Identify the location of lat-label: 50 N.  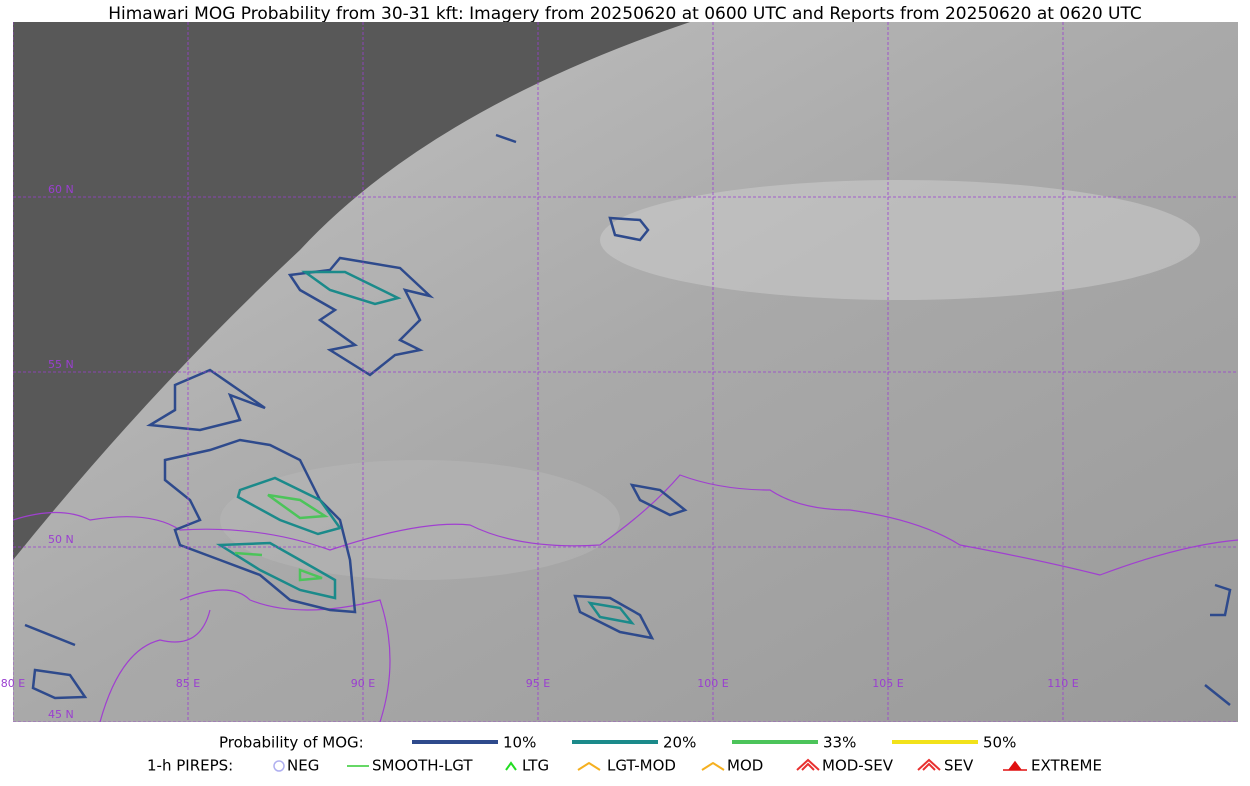
(61, 539).